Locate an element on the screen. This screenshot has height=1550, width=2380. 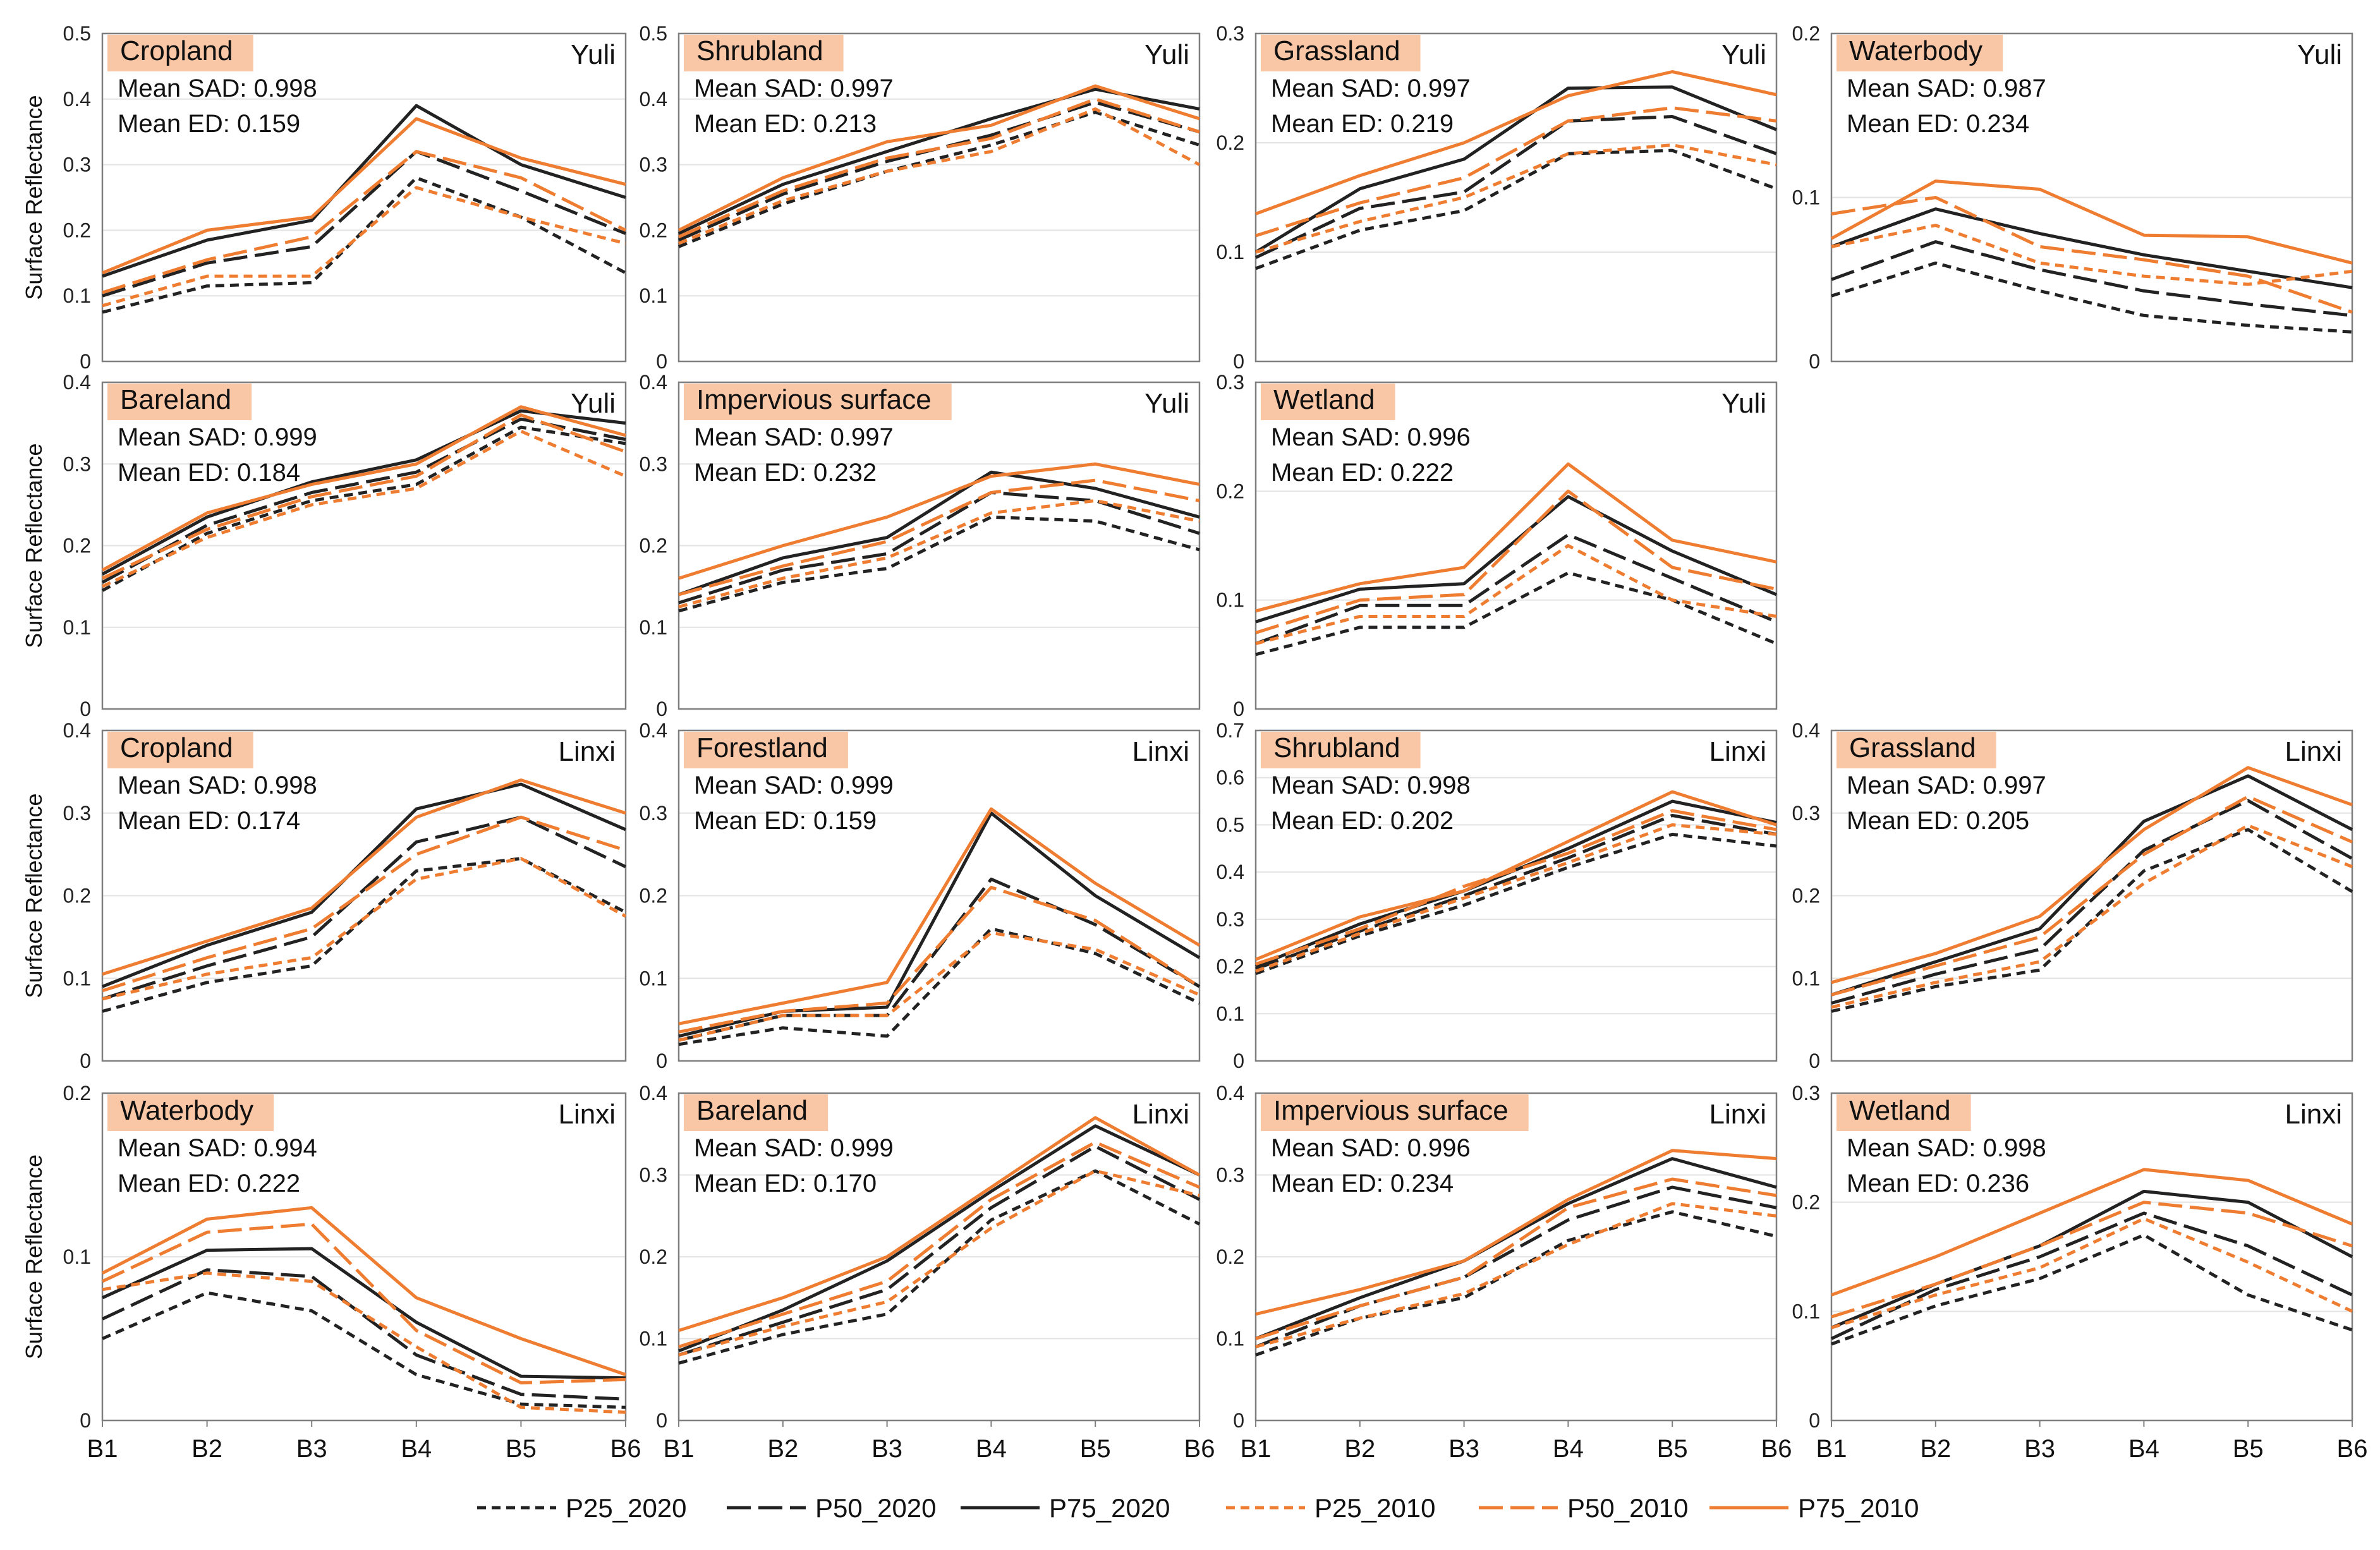
x-tick-label: B3 is located at coordinates (1463, 1449).